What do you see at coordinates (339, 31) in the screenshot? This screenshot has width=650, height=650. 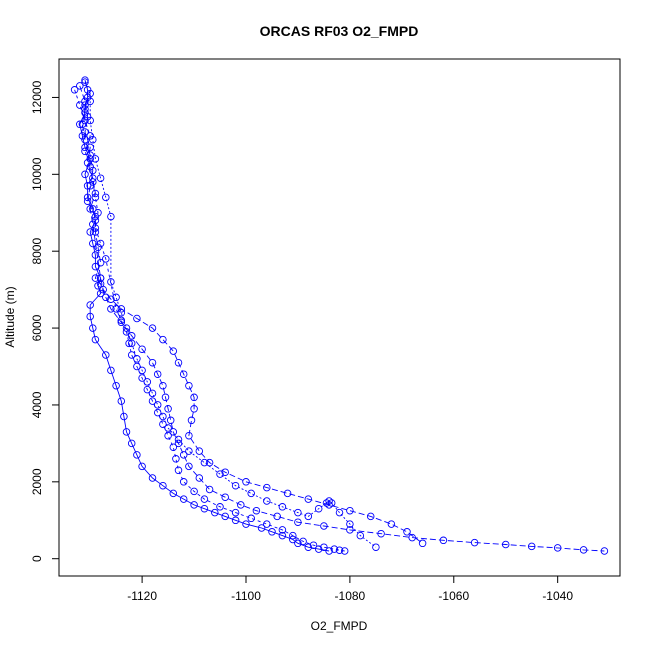 I see `chart-title: ORCAS RF03 O2_FMPD` at bounding box center [339, 31].